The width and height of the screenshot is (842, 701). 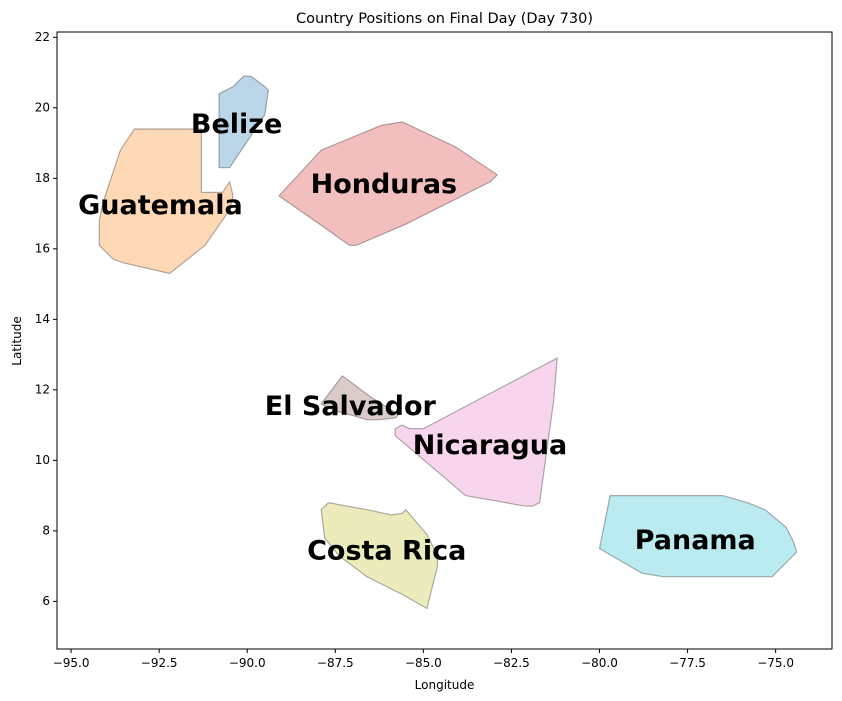 I want to click on x-tick-label: −75.0, so click(x=775, y=663).